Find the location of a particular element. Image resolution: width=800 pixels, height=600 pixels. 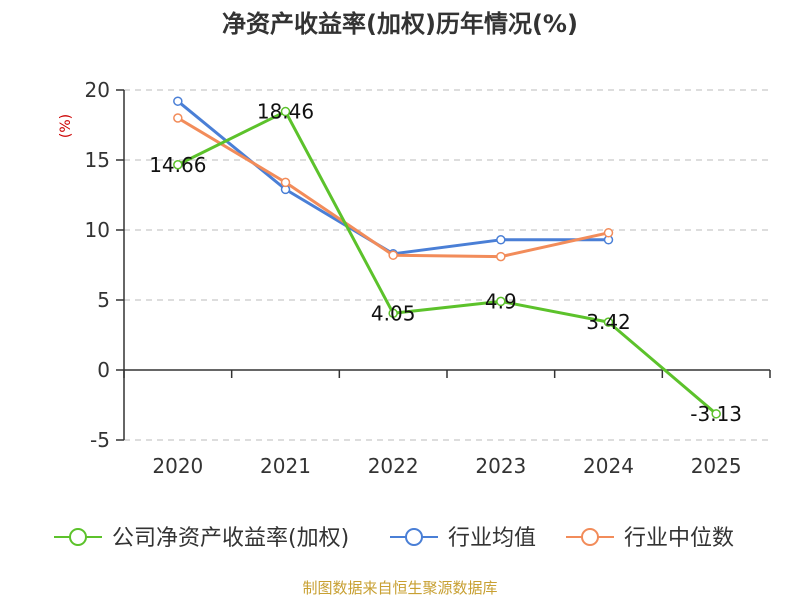

x-tick-label: 2025 is located at coordinates (716, 466).